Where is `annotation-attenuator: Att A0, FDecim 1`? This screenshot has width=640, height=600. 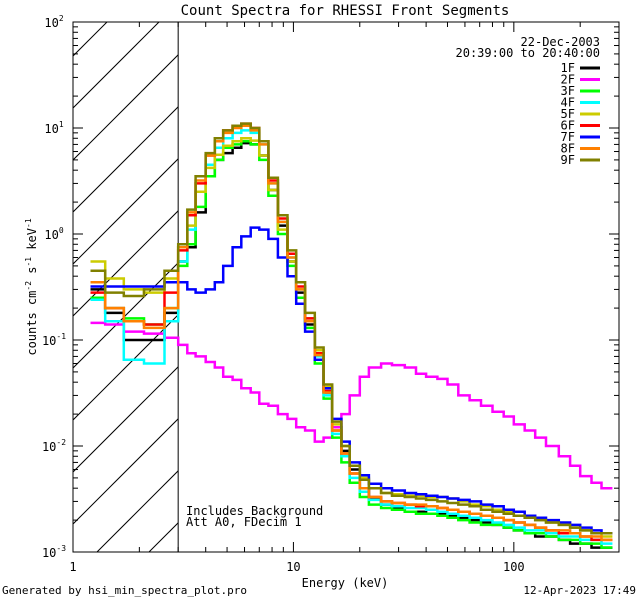
annotation-attenuator: Att A0, FDecim 1 is located at coordinates (244, 522).